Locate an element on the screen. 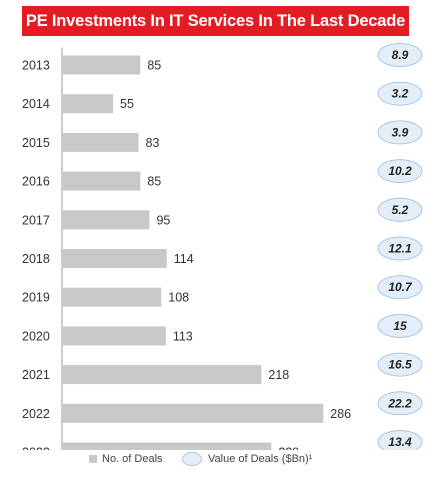 This screenshot has height=500, width=431. deal-value-bubble-2016 is located at coordinates (400, 171).